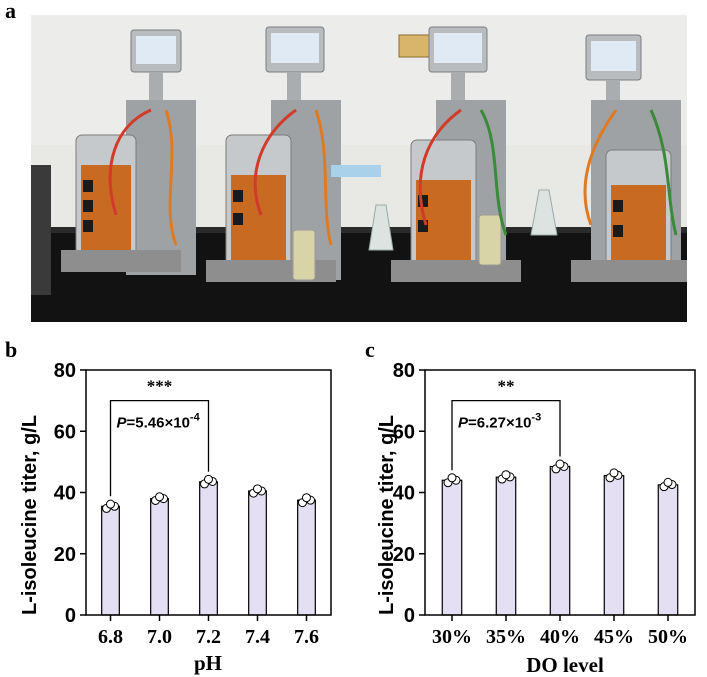 This screenshot has width=707, height=677. Describe the element at coordinates (560, 637) in the screenshot. I see `x-tick-label: 40%` at that location.